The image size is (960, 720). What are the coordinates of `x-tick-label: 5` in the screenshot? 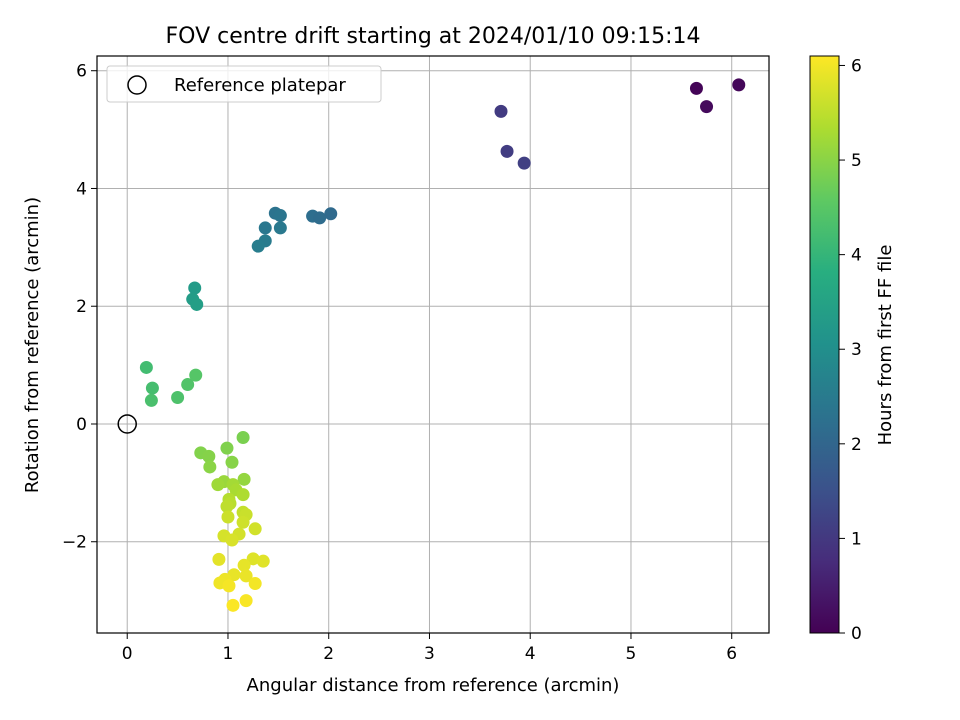 It's located at (631, 654).